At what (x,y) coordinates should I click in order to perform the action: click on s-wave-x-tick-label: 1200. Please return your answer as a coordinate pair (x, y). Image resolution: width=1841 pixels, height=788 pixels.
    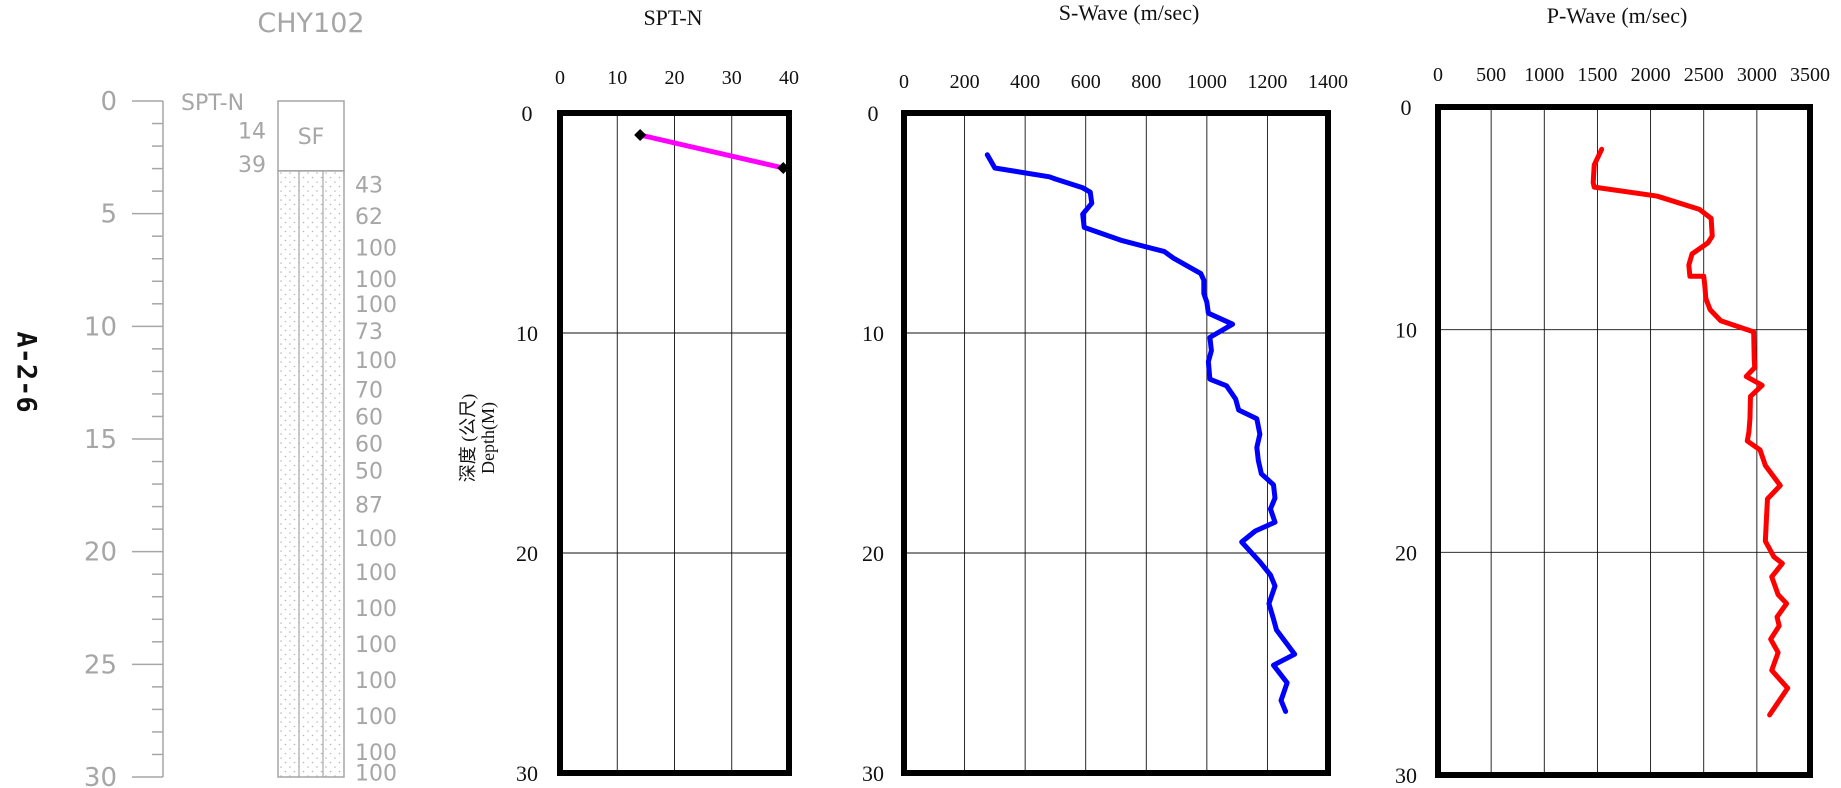
    Looking at the image, I should click on (1267, 82).